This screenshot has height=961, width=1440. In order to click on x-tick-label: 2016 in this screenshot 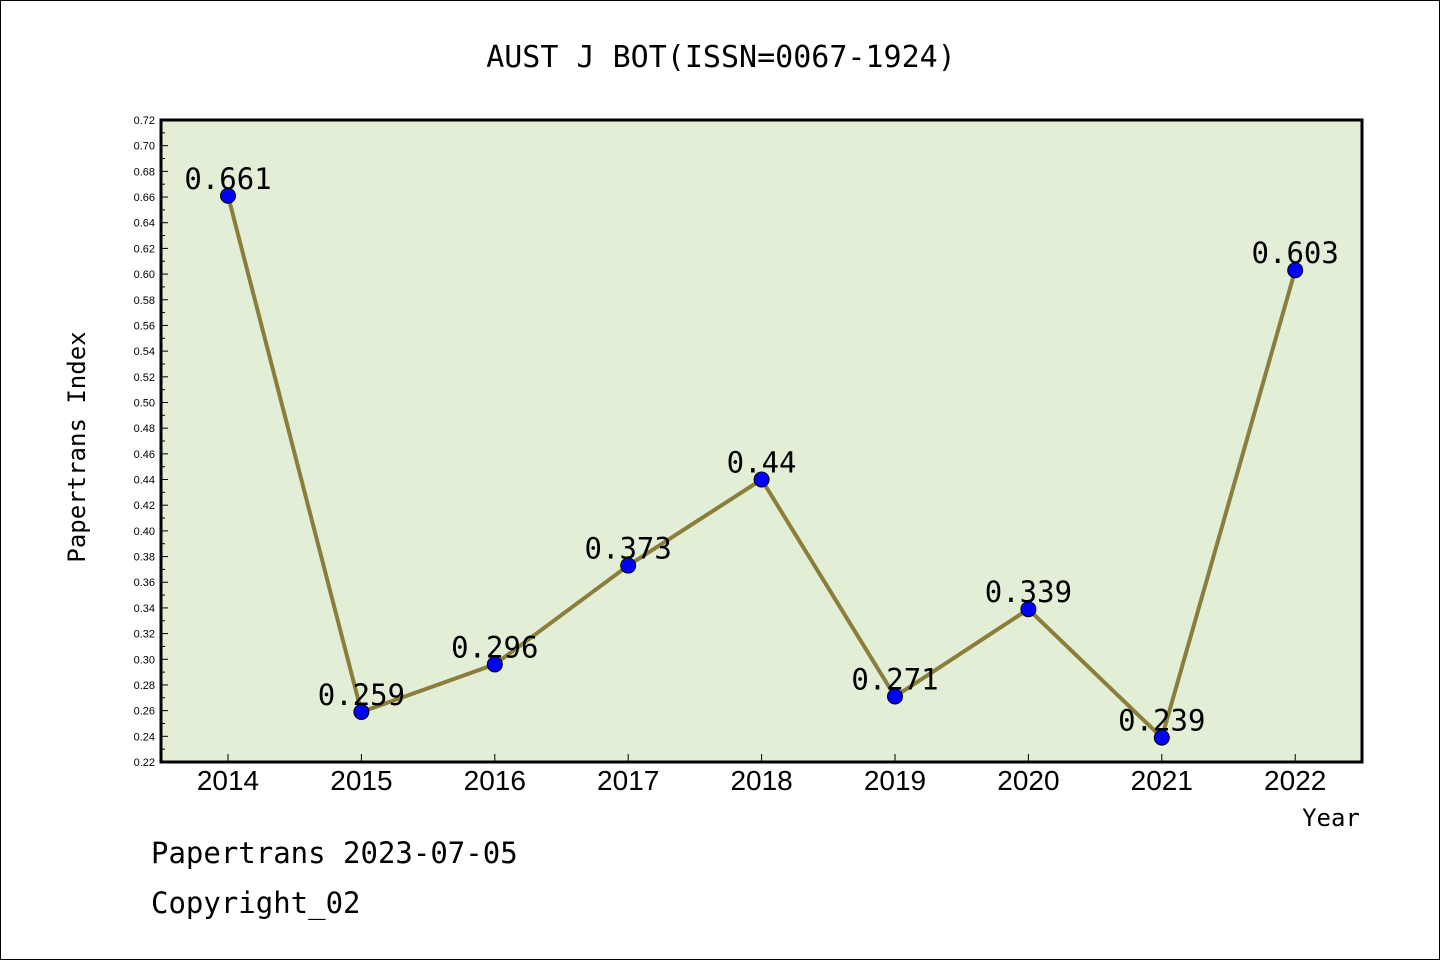, I will do `click(495, 780)`.